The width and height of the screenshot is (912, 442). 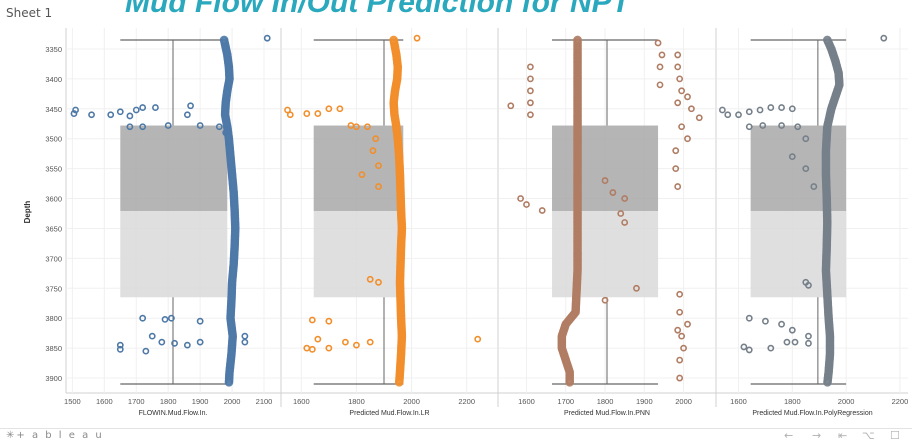 I want to click on reset-icon: ⇤, so click(x=843, y=435).